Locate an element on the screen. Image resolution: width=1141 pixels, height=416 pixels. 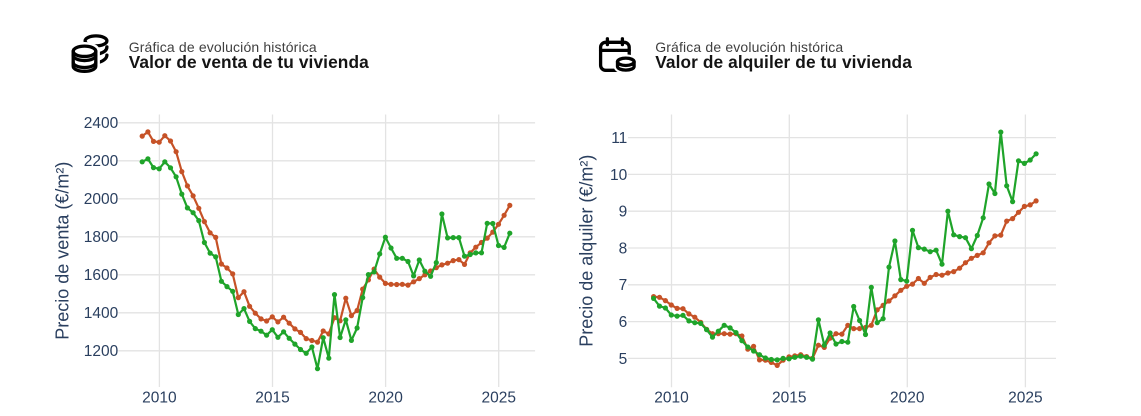
svg-text: 2400 is located at coordinates (101, 123).